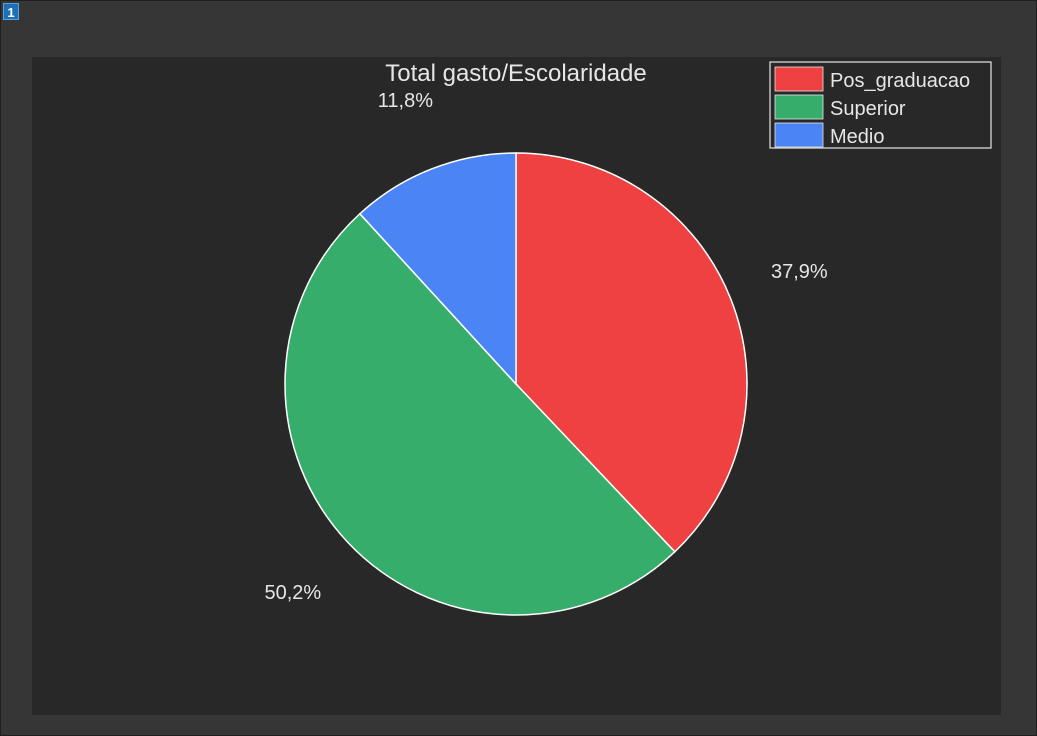  What do you see at coordinates (799, 272) in the screenshot?
I see `pie-value-label-pos-graduacao: 37,9%` at bounding box center [799, 272].